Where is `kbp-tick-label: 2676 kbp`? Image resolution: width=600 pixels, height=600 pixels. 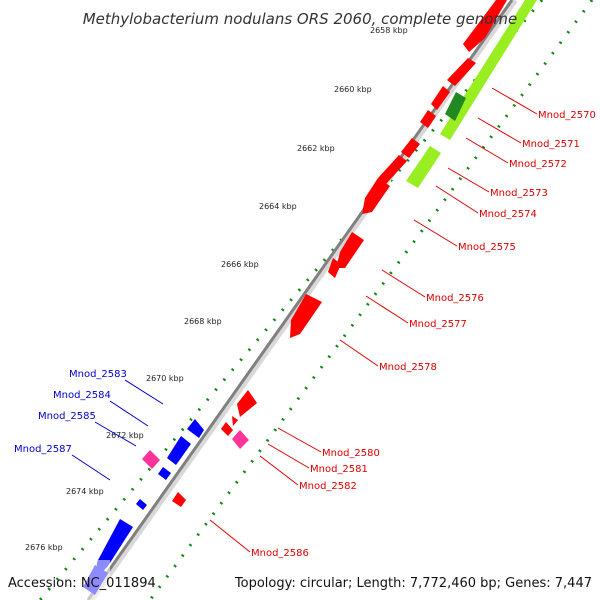
kbp-tick-label: 2676 kbp is located at coordinates (44, 547).